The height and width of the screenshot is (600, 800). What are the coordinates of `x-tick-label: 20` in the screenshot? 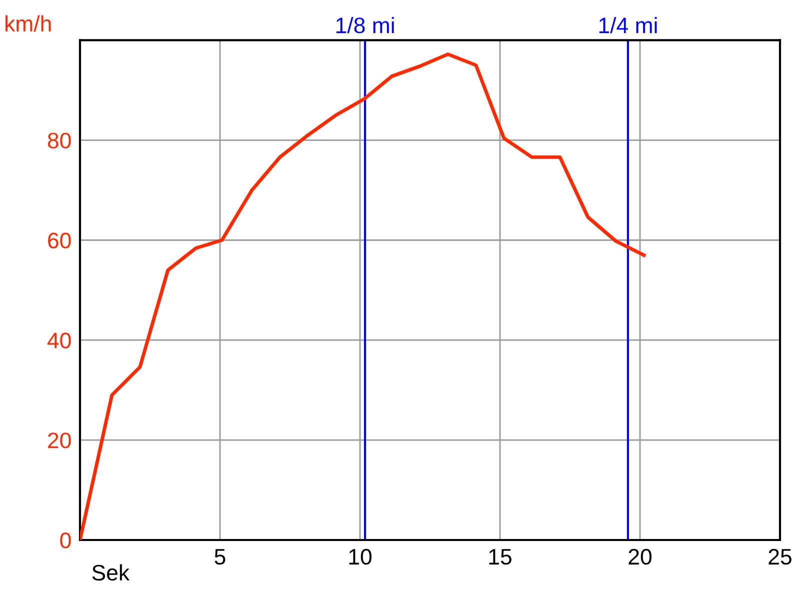 It's located at (640, 556).